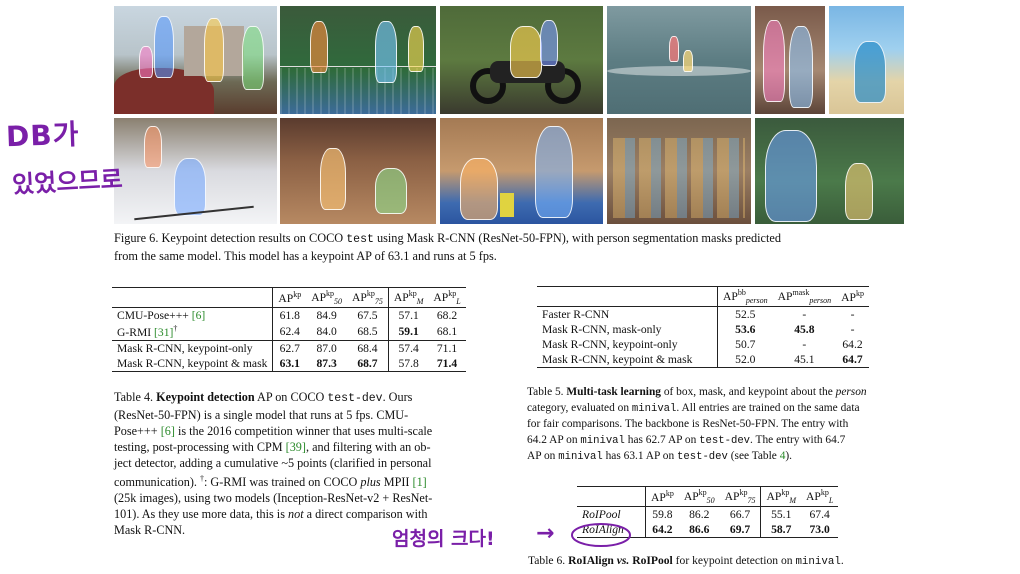 The height and width of the screenshot is (574, 1020). I want to click on table-row: RoIPool 59.8 86.2 66.7 55.1 67.4, so click(706, 514).